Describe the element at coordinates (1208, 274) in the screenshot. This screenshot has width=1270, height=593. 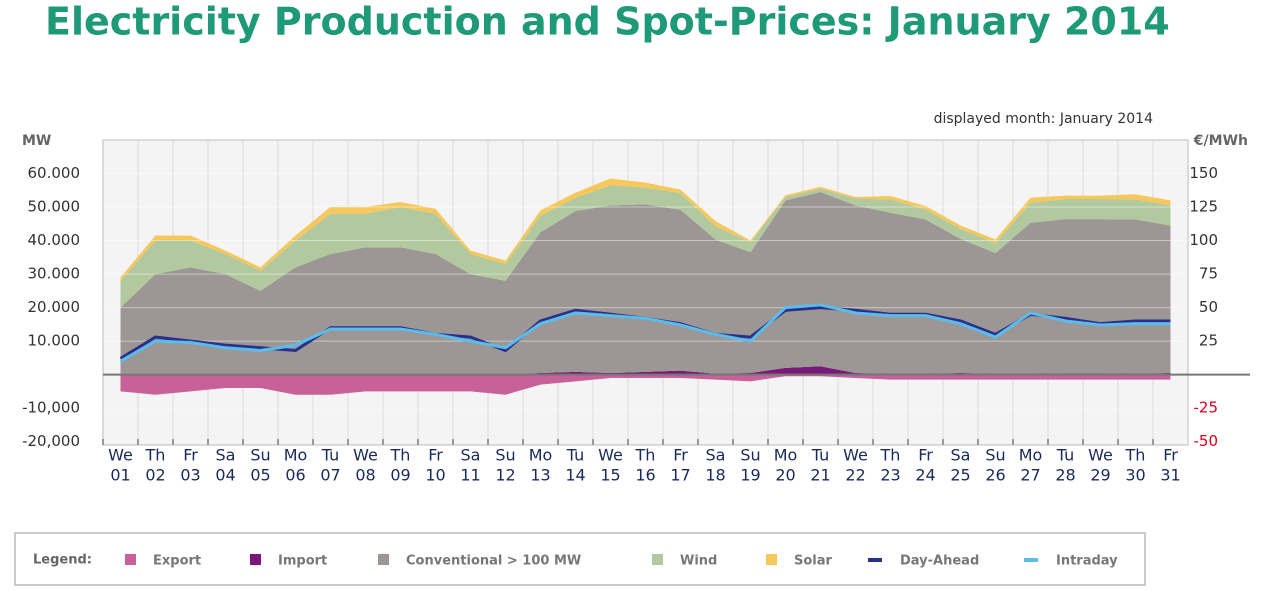
I see `y2-tick-label: 75` at that location.